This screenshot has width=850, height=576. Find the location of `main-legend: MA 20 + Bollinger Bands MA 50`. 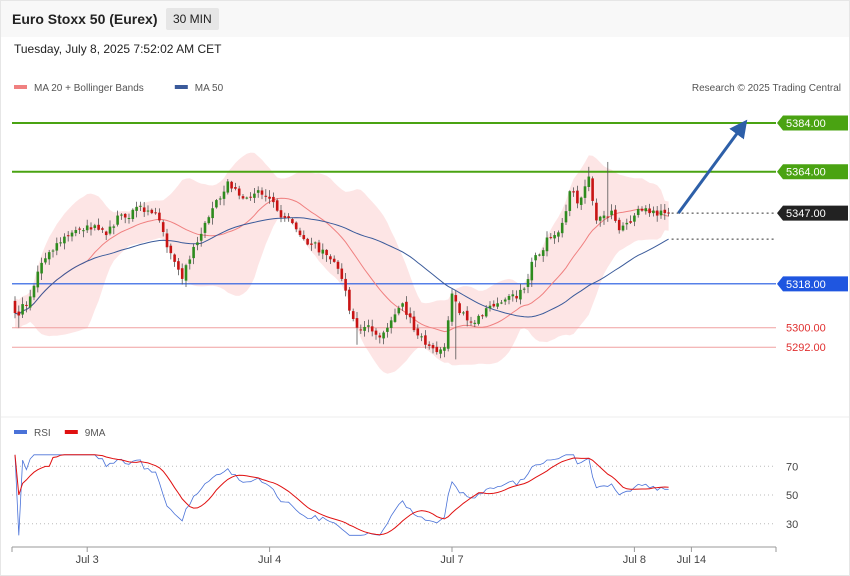

main-legend: MA 20 + Bollinger Bands MA 50 is located at coordinates (119, 88).